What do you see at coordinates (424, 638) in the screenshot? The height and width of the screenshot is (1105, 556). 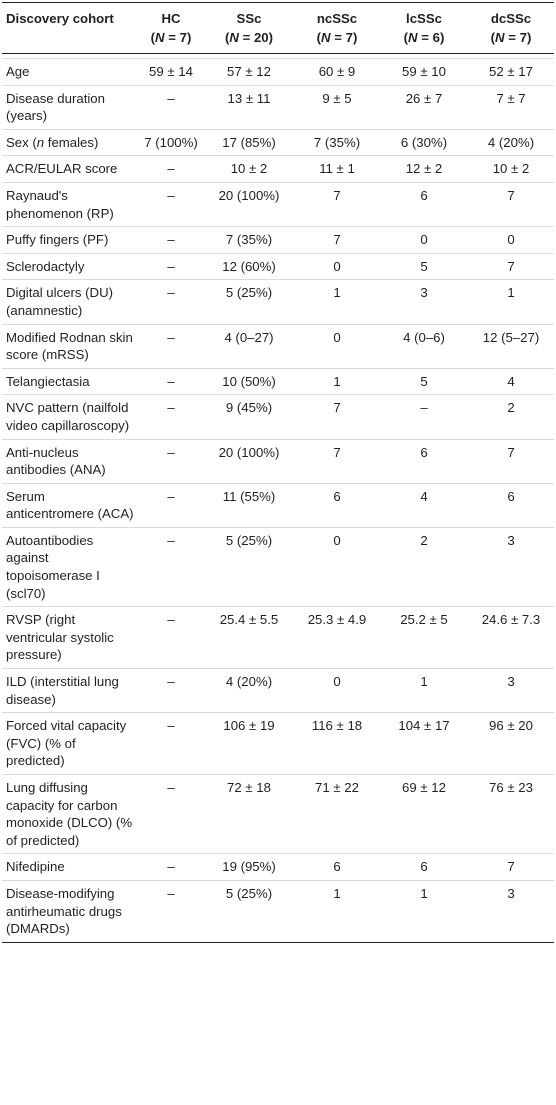 I see `table-cell: 25.2 ± 5` at bounding box center [424, 638].